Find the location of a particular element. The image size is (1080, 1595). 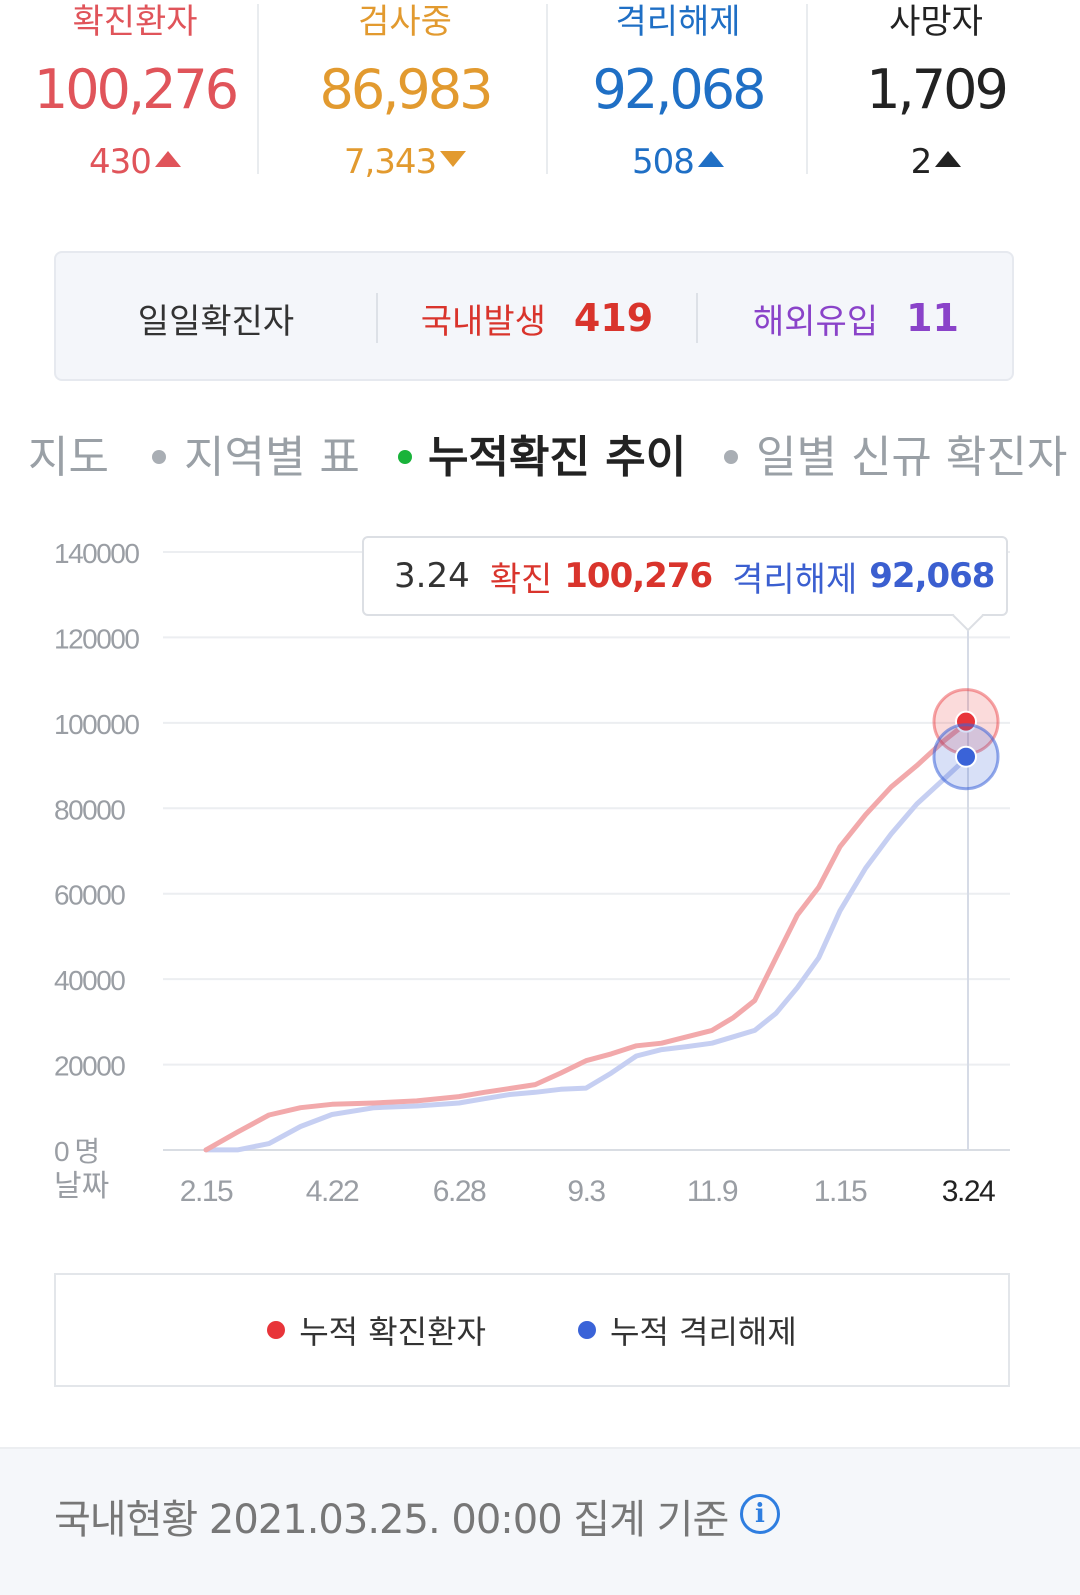

chart-markers is located at coordinates (966, 739).